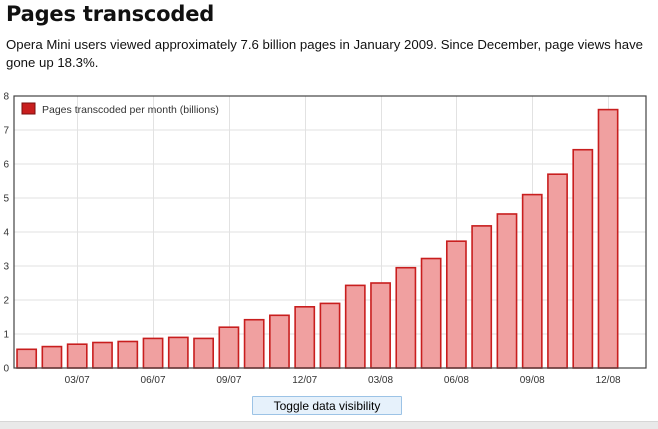 This screenshot has height=429, width=658. What do you see at coordinates (608, 380) in the screenshot?
I see `x-tick-label: 12/08` at bounding box center [608, 380].